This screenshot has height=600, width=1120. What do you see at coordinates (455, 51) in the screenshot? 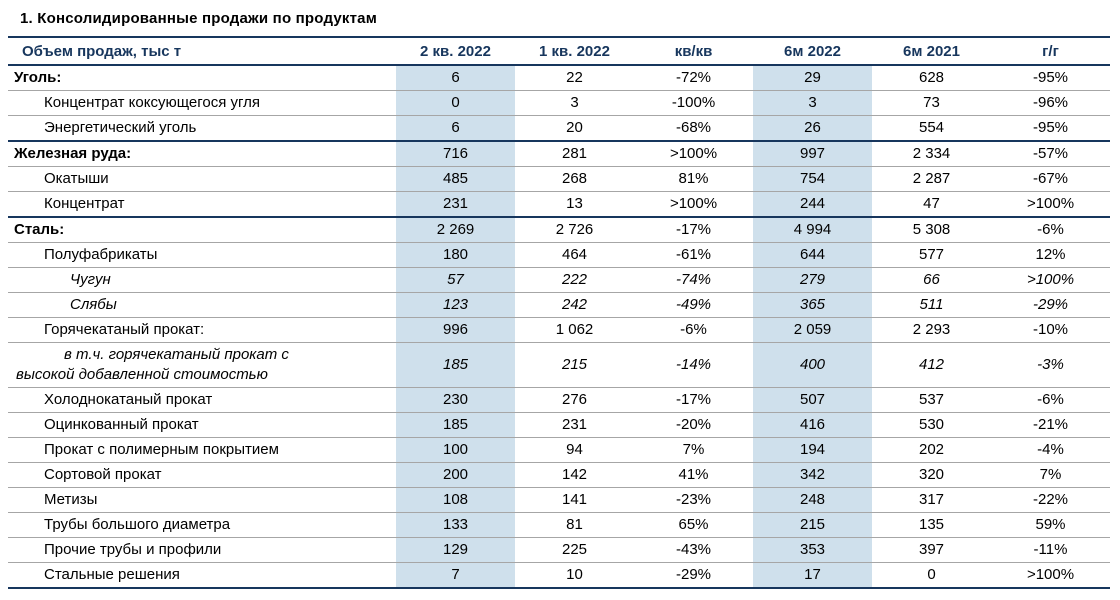
I see `column-header: 2 кв. 2022` at bounding box center [455, 51].